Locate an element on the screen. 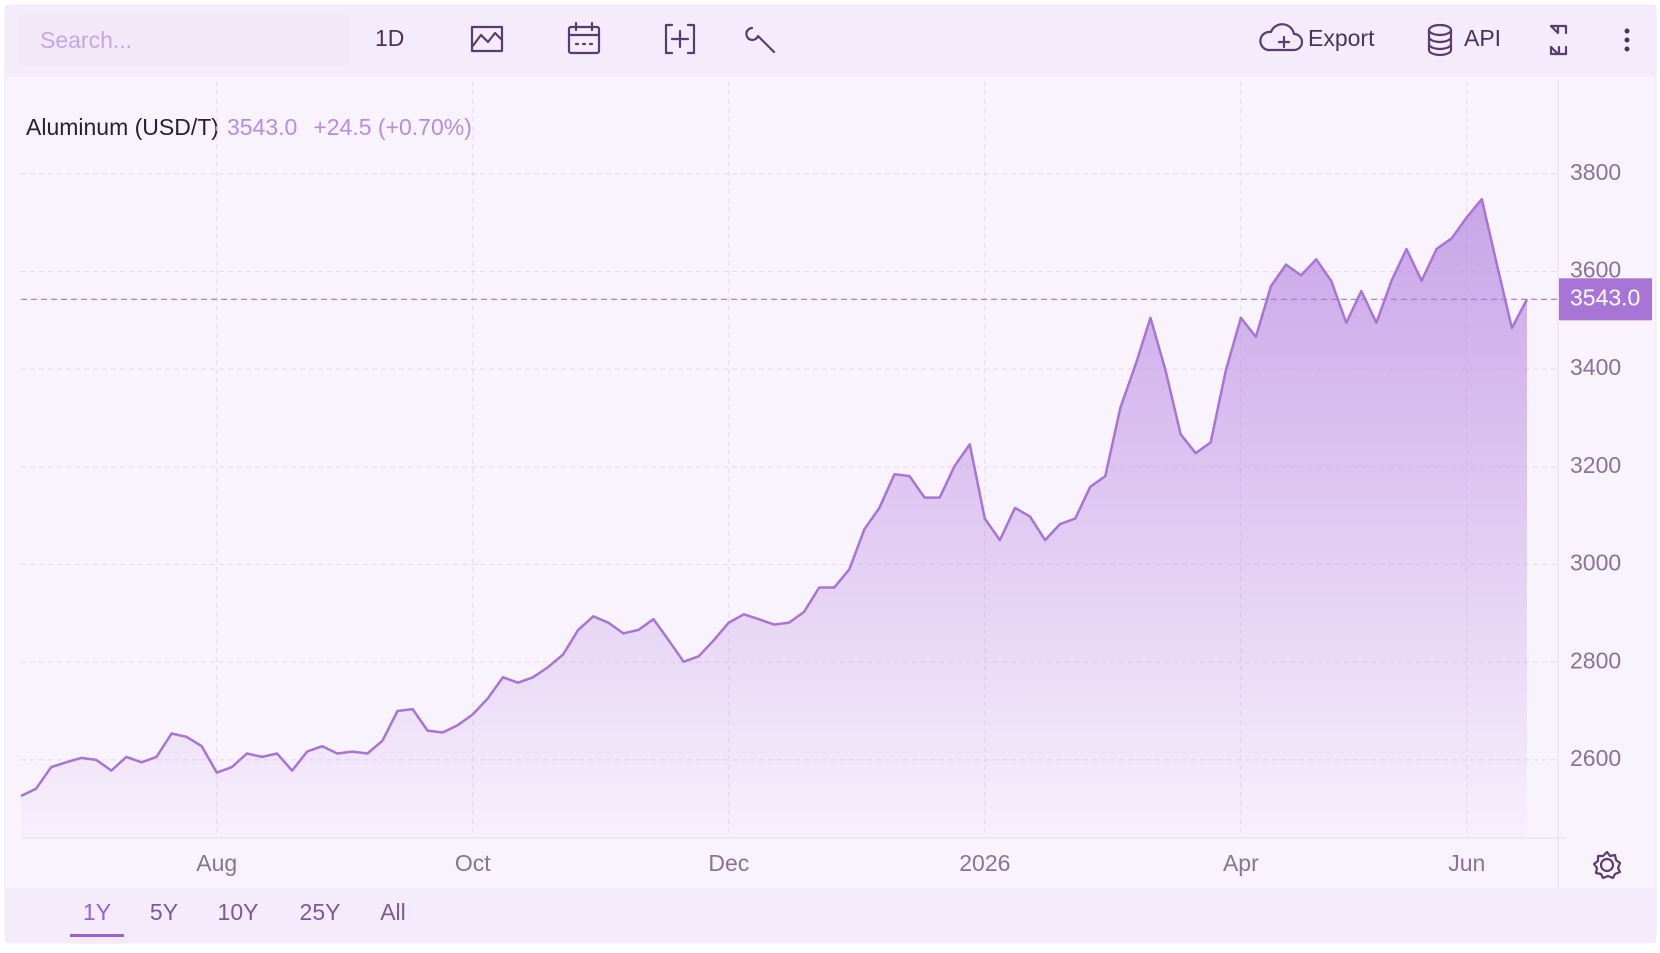  y-tick-label: 3000 is located at coordinates (1595, 563).